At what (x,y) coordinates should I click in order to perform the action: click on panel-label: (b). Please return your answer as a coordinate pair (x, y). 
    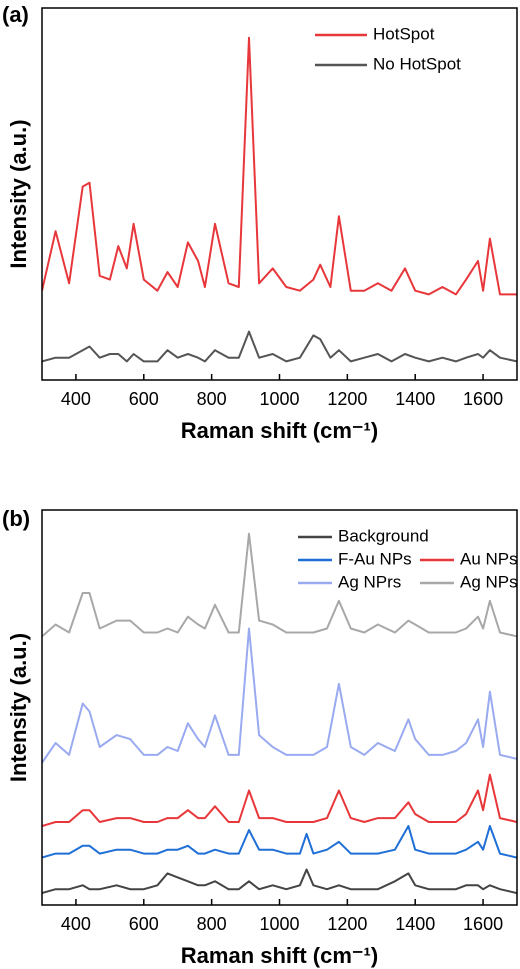
    Looking at the image, I should click on (16, 518).